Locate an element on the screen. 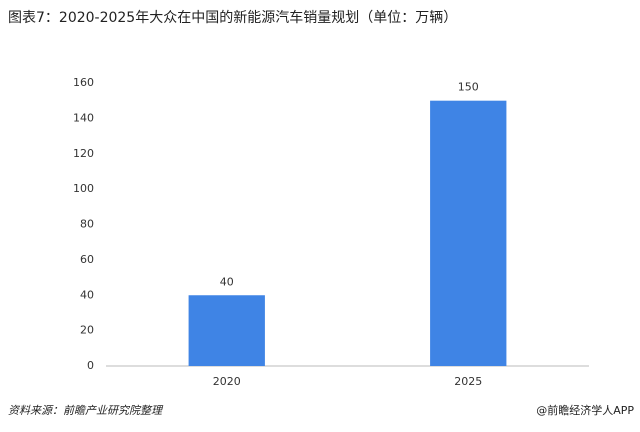 This screenshot has width=640, height=432. source: 资料来源：前瞻产业研究院整理 is located at coordinates (86, 410).